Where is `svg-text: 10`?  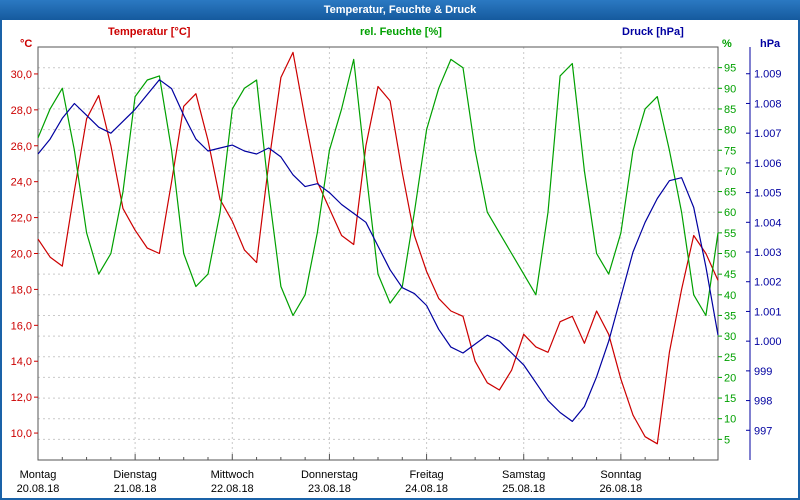 svg-text: 10 is located at coordinates (730, 420).